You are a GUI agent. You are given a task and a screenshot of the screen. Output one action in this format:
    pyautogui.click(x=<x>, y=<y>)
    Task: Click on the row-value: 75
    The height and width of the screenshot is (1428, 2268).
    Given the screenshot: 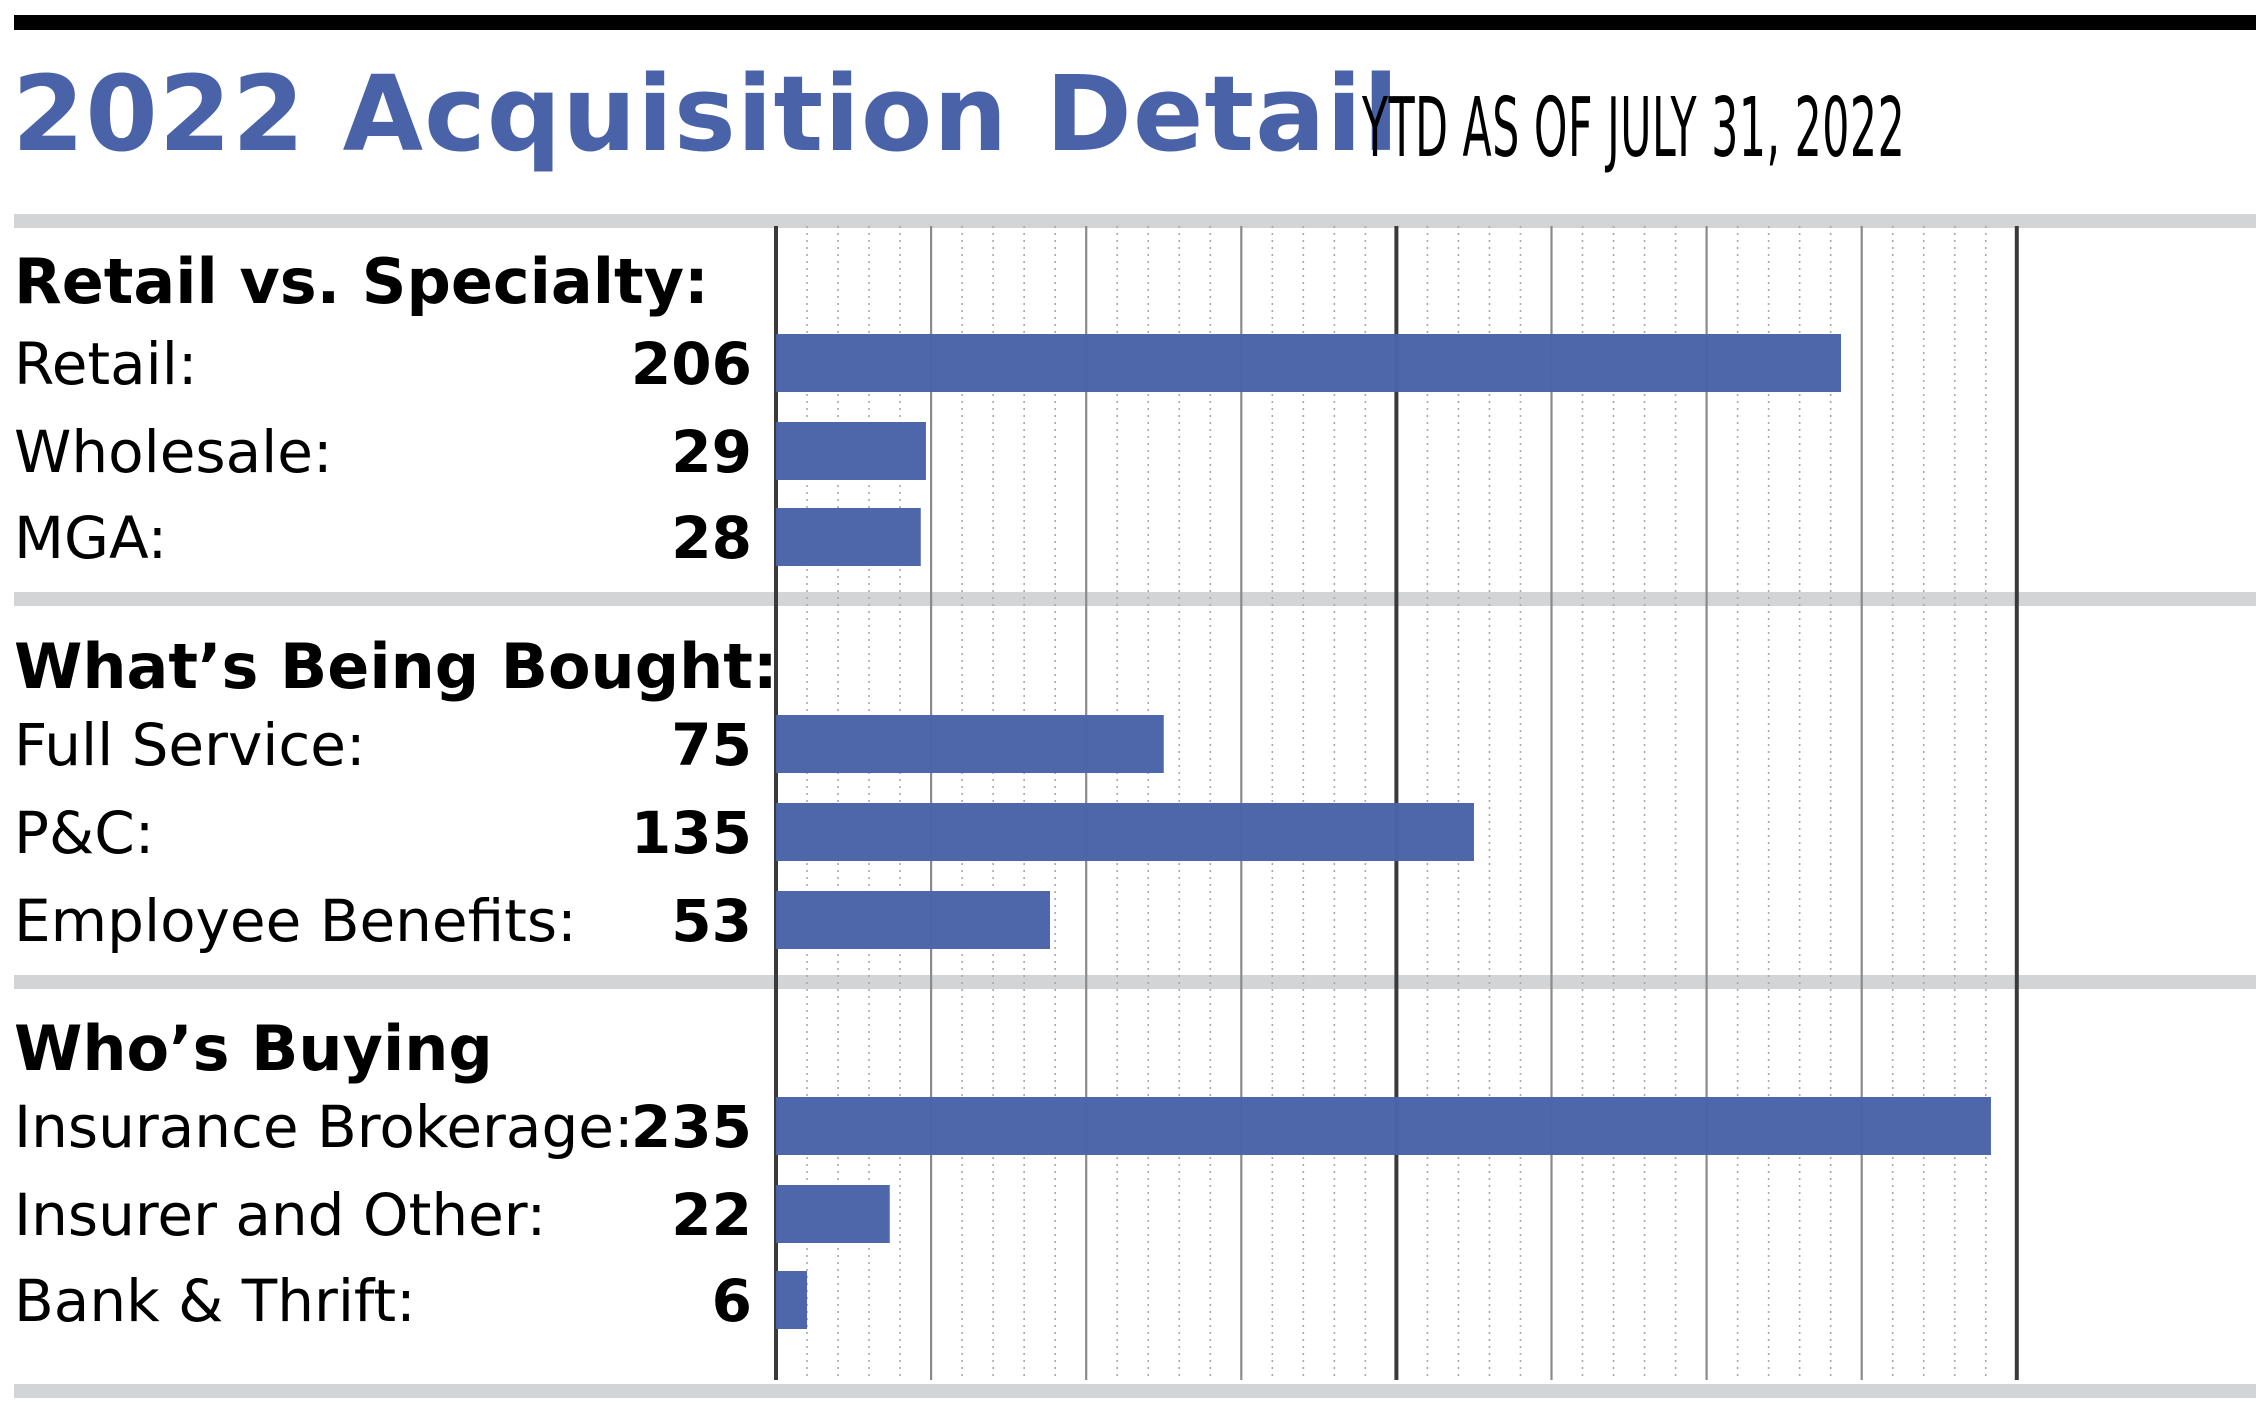 What is the action you would take?
    pyautogui.click(x=711, y=745)
    